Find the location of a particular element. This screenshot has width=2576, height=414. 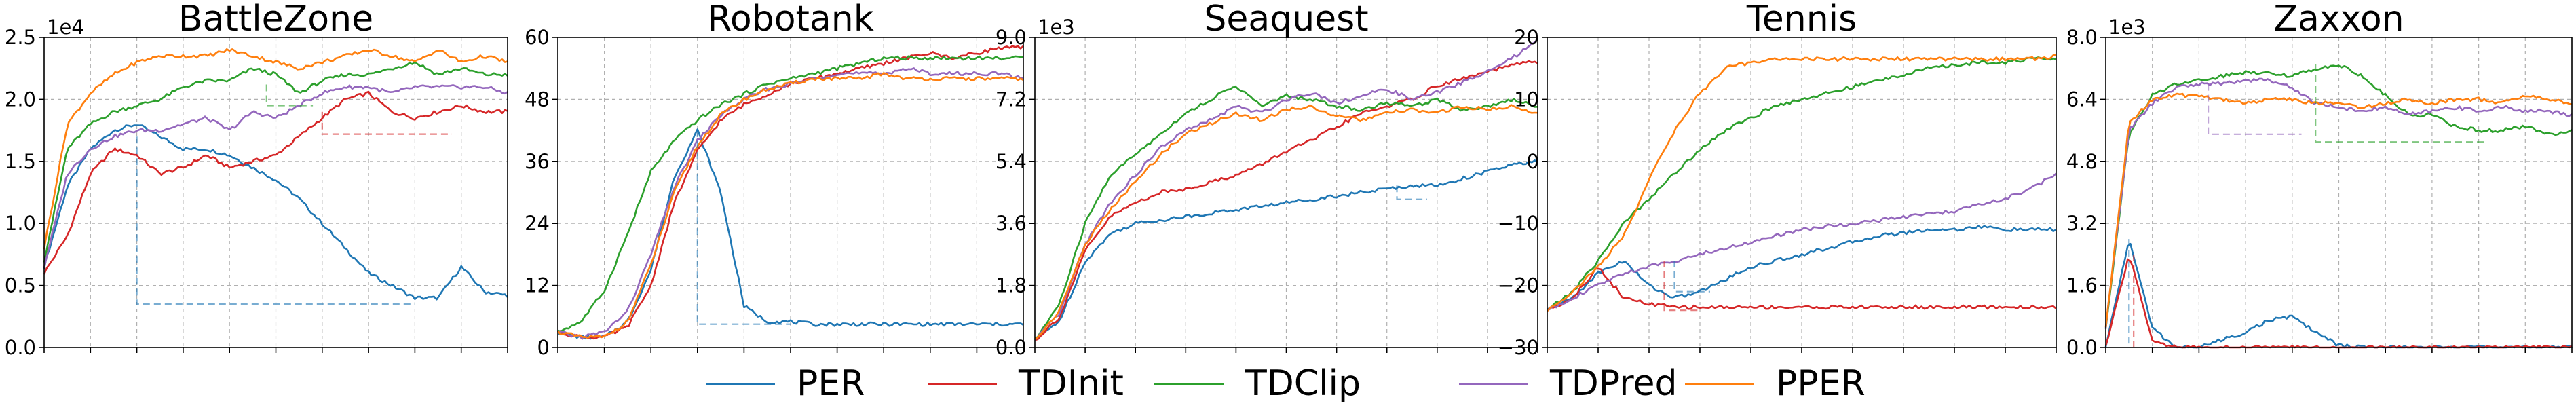

legend: PER TDInit TDClip TDPred PPER is located at coordinates (1285, 383).